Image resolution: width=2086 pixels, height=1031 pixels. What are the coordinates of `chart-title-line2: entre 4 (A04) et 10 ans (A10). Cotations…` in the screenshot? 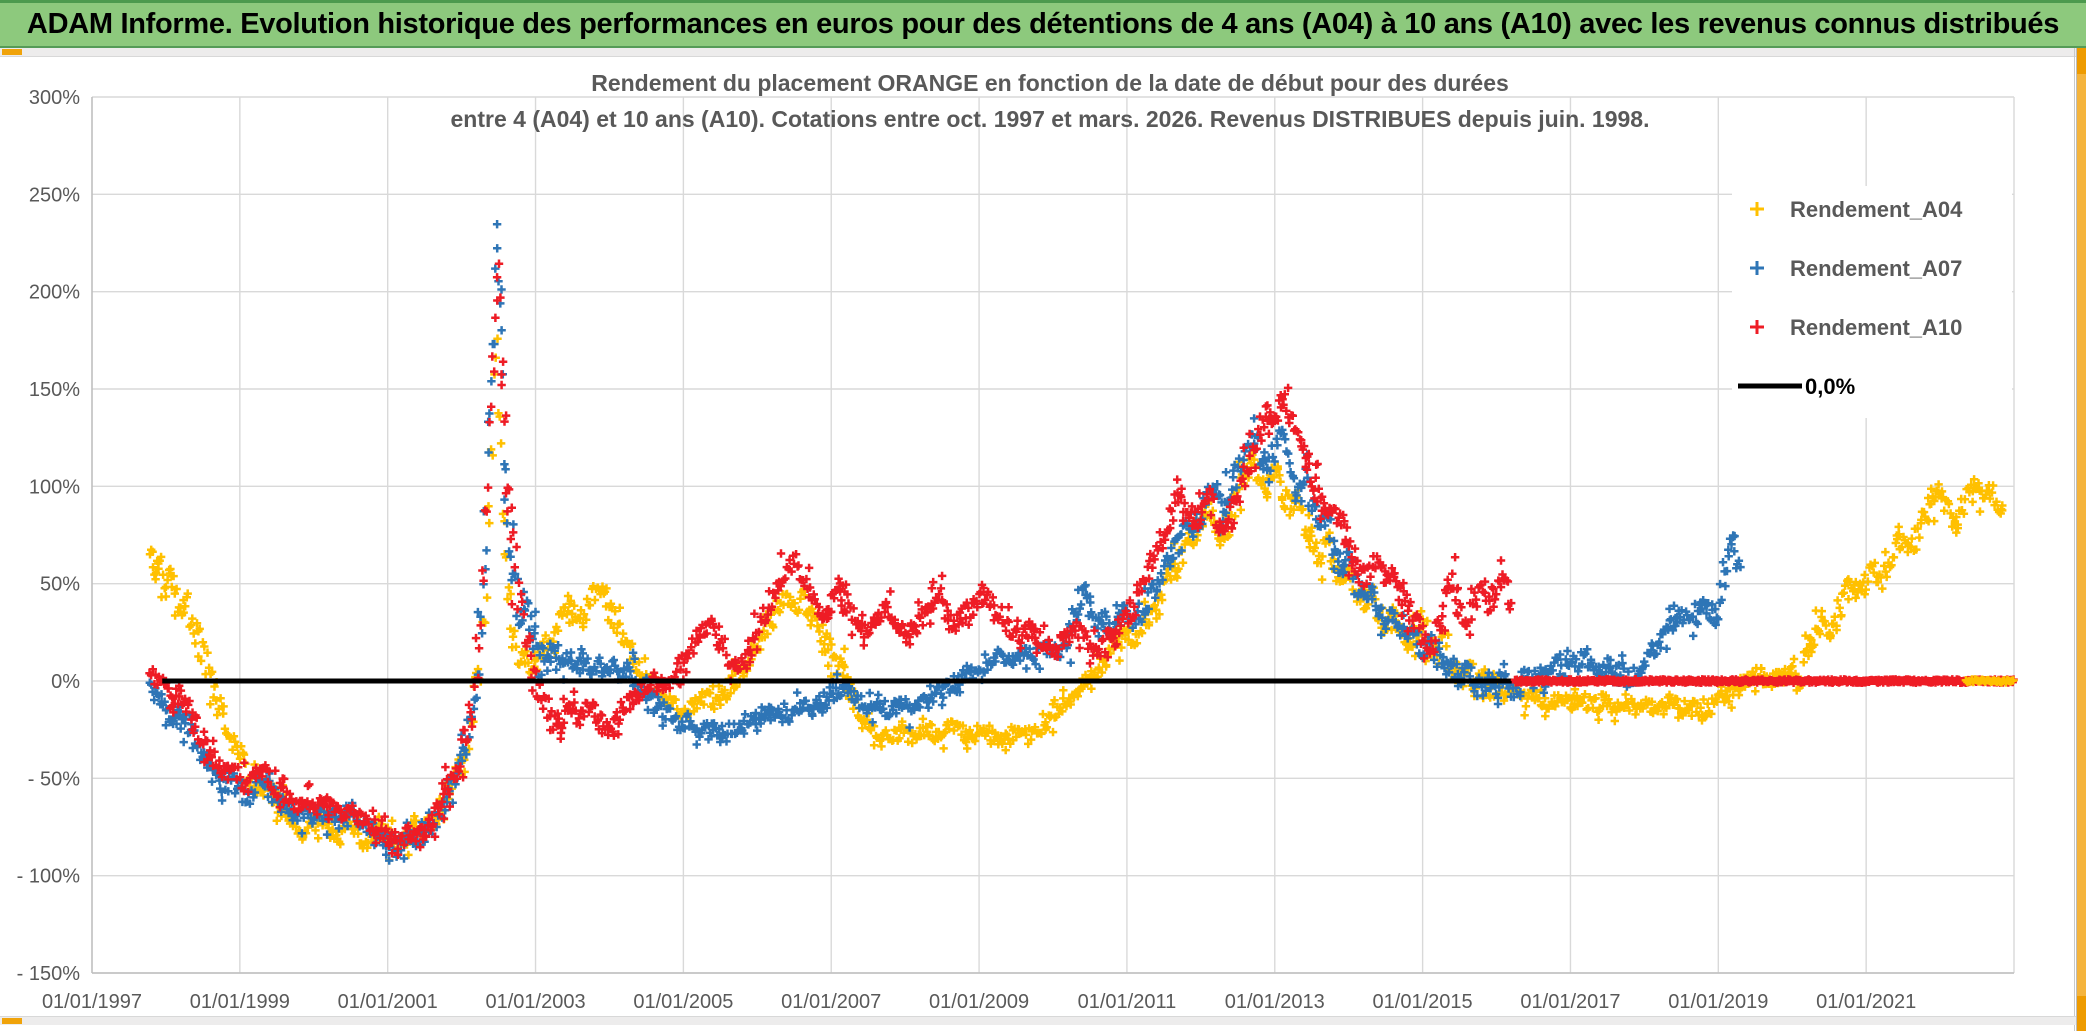 It's located at (1050, 119).